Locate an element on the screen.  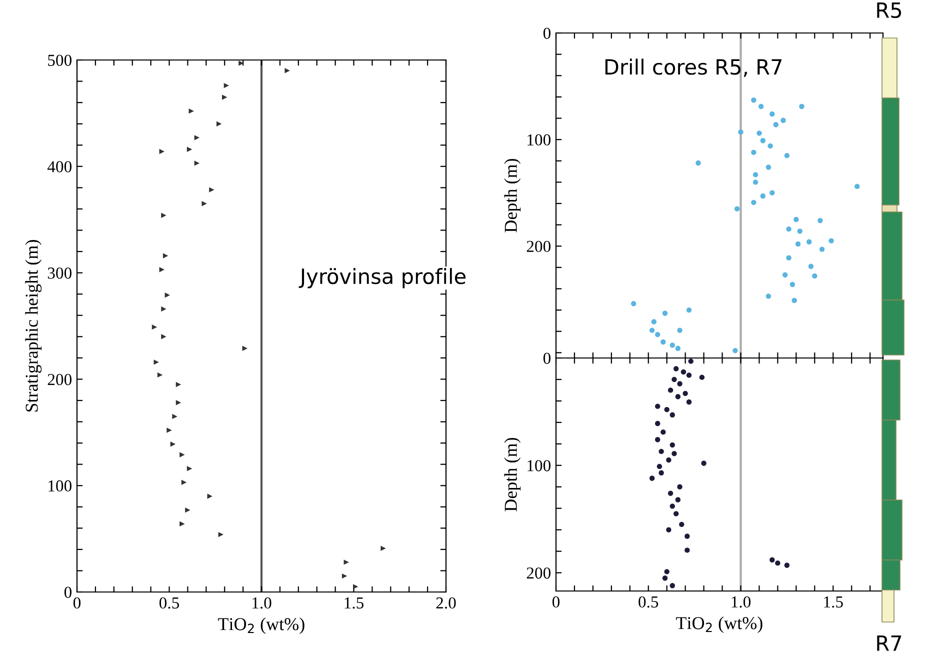
x-tick-label: 0.5 is located at coordinates (648, 602).